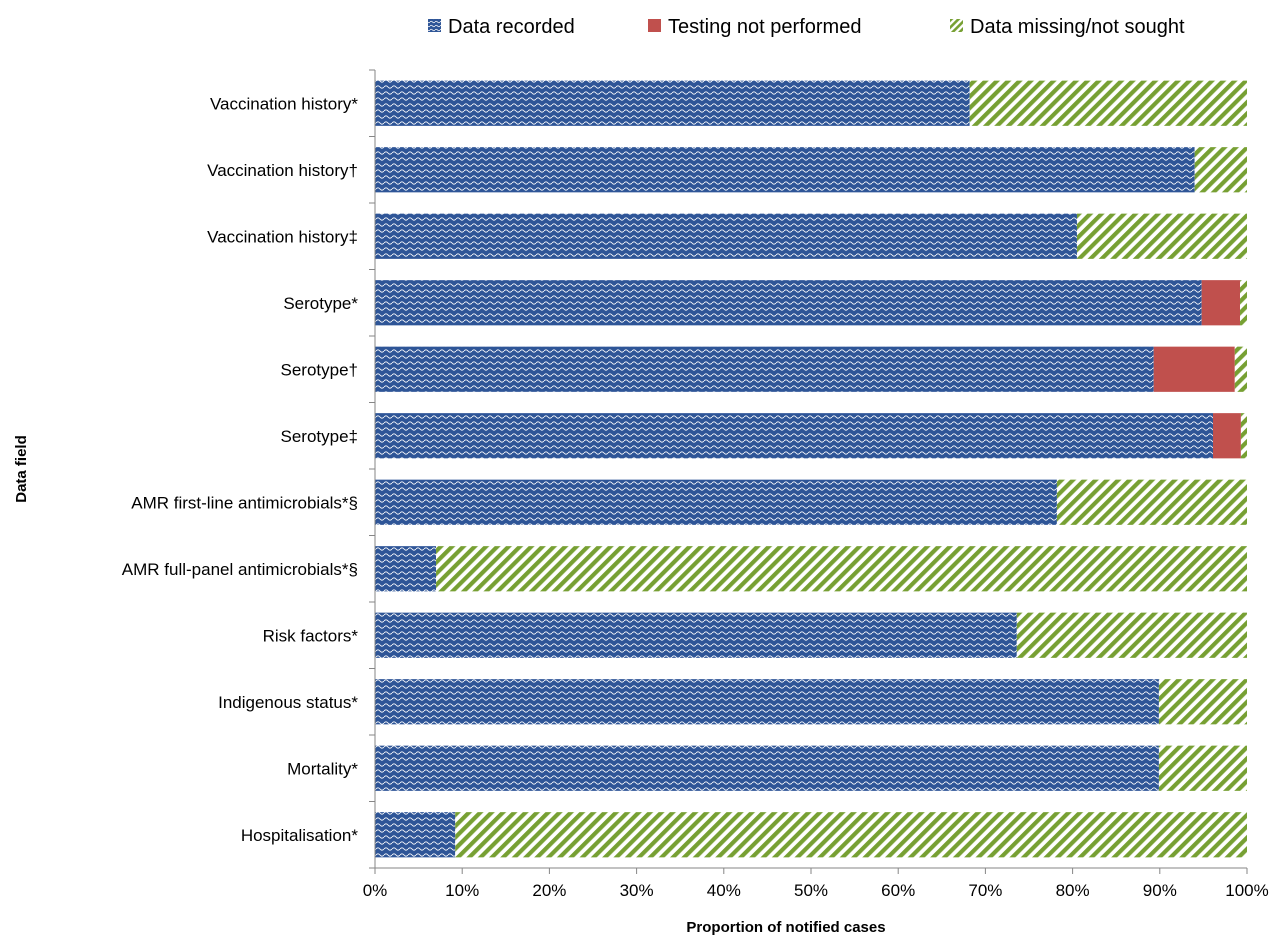 This screenshot has width=1271, height=938. I want to click on x-tick-label: 90%, so click(1160, 890).